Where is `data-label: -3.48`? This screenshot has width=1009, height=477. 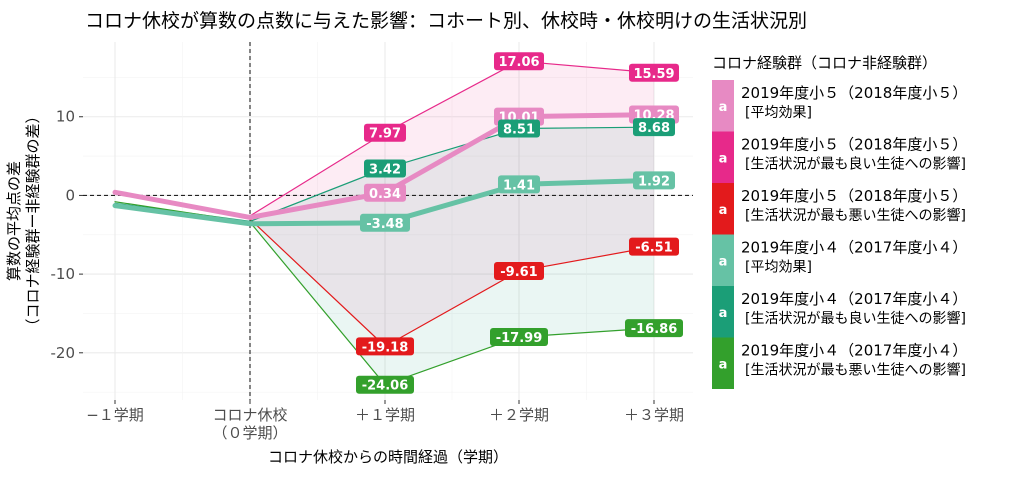 data-label: -3.48 is located at coordinates (384, 224).